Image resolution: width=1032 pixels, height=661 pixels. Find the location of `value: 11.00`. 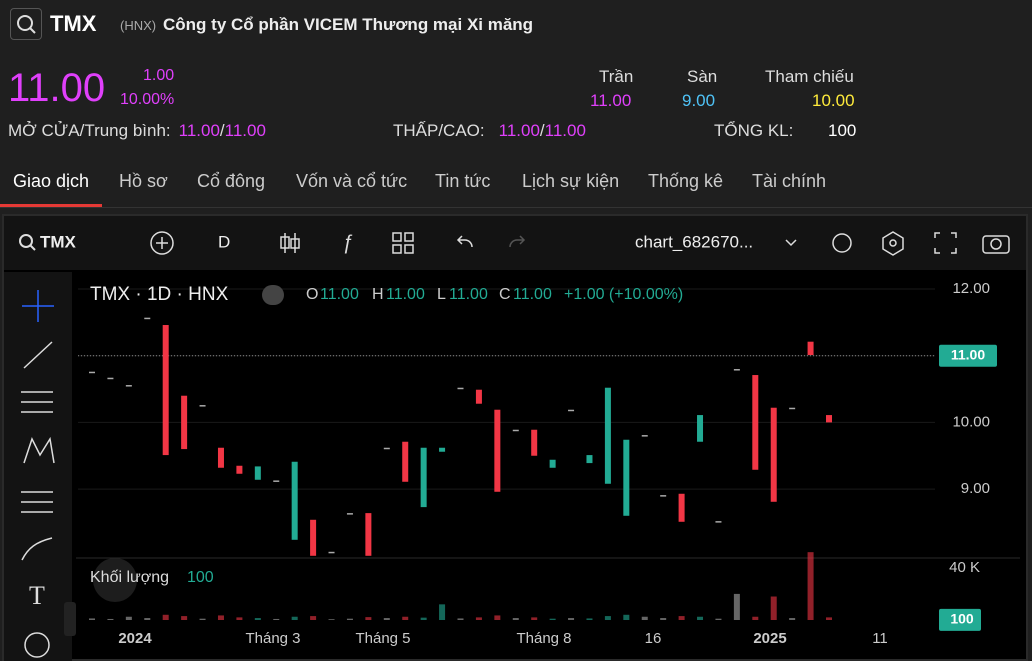

value: 11.00 is located at coordinates (519, 130).